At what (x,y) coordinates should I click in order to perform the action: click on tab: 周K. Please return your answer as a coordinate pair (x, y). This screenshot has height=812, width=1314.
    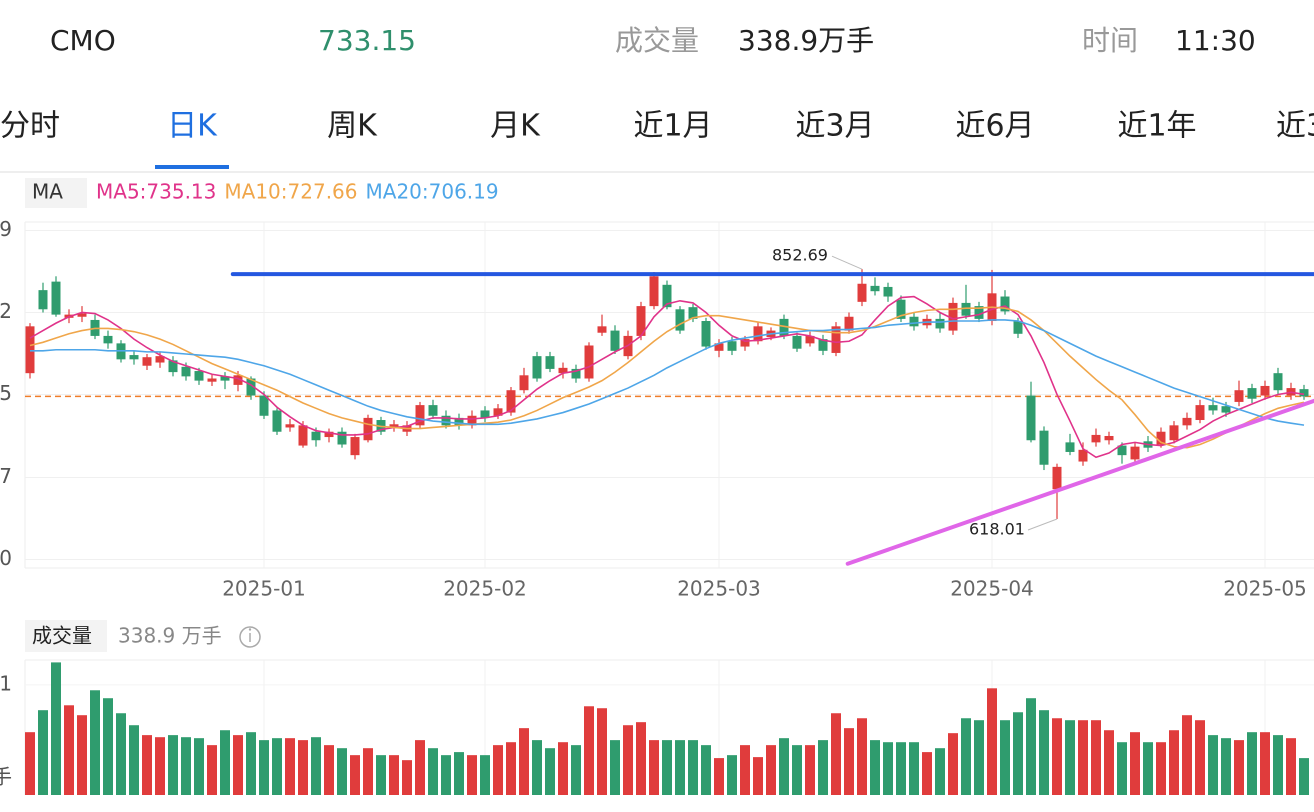
    Looking at the image, I should click on (352, 126).